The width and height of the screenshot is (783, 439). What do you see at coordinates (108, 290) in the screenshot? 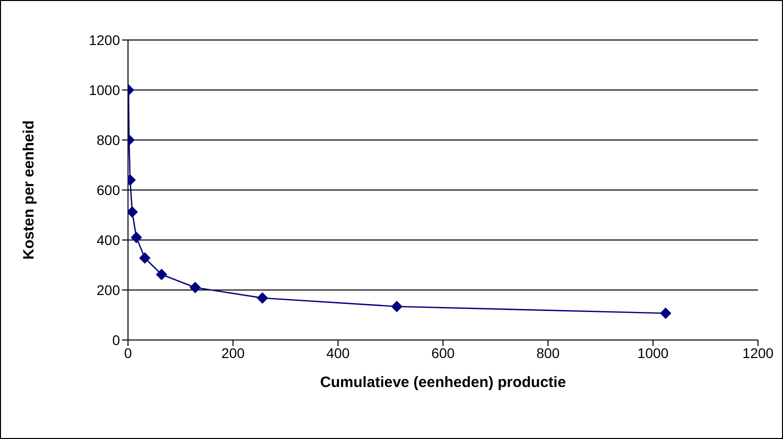
I see `y-tick-label: 200` at bounding box center [108, 290].